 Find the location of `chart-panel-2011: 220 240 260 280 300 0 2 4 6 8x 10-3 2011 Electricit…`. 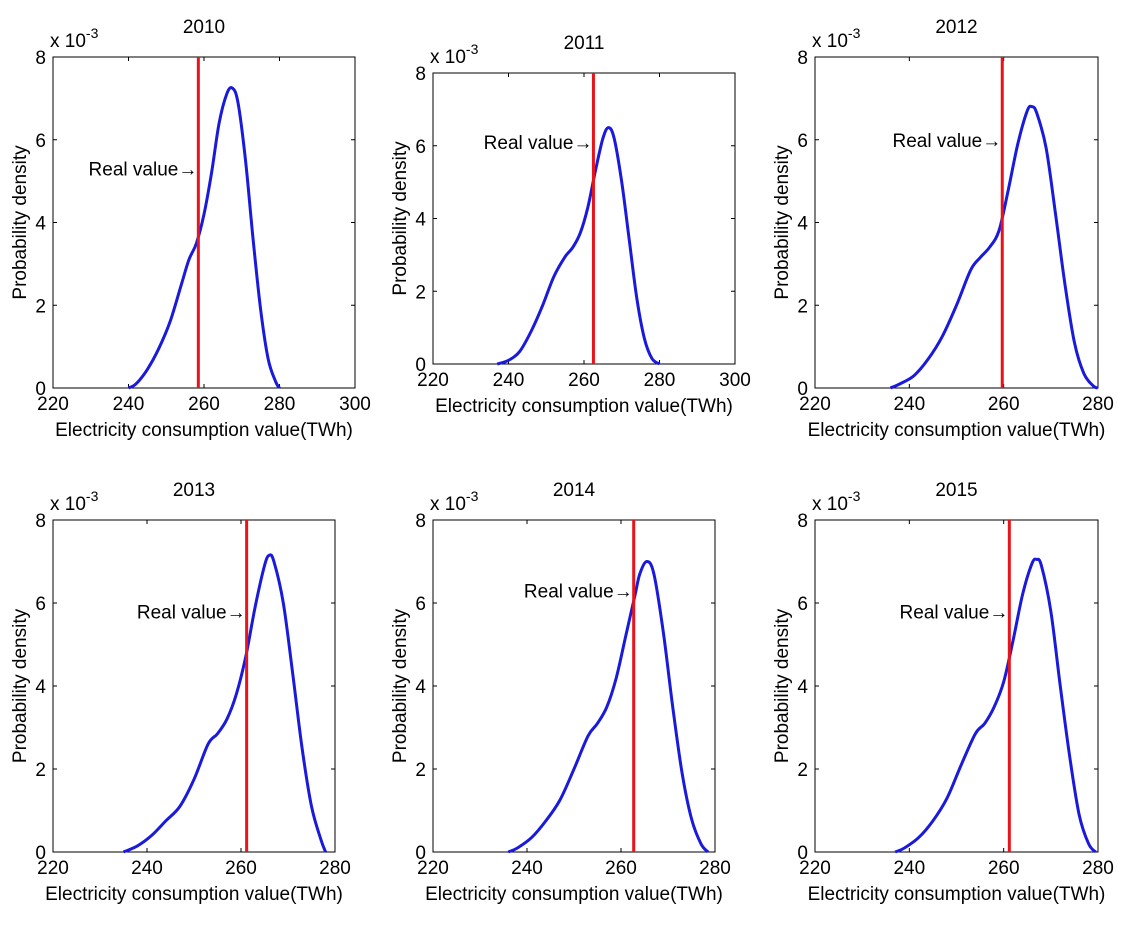

chart-panel-2011: 220 240 260 280 300 0 2 4 6 8x 10-3 2011 Electricit… is located at coordinates (570, 225).